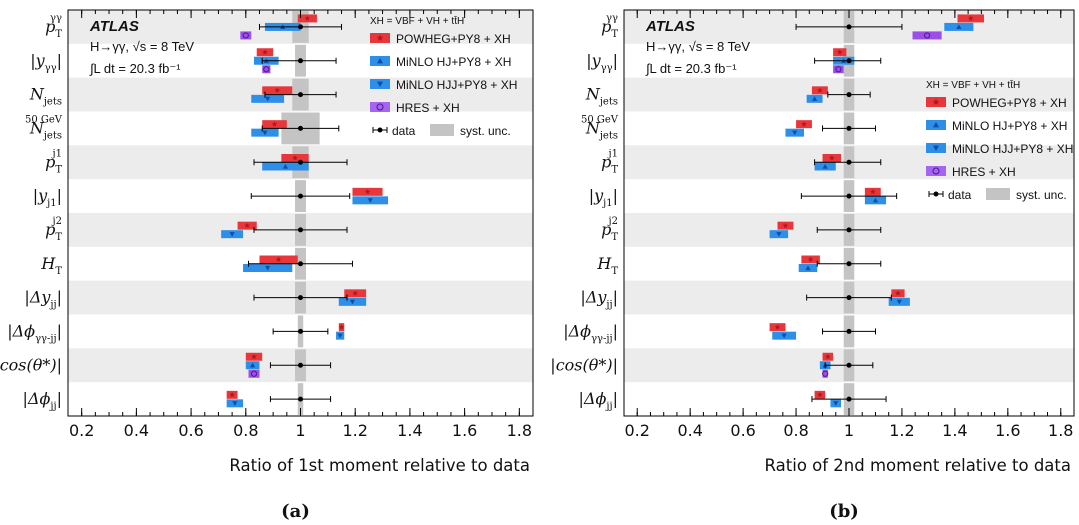 This screenshot has height=525, width=1079. I want to click on legend-header: XH = VBF + VH + tt̄H, so click(973, 85).